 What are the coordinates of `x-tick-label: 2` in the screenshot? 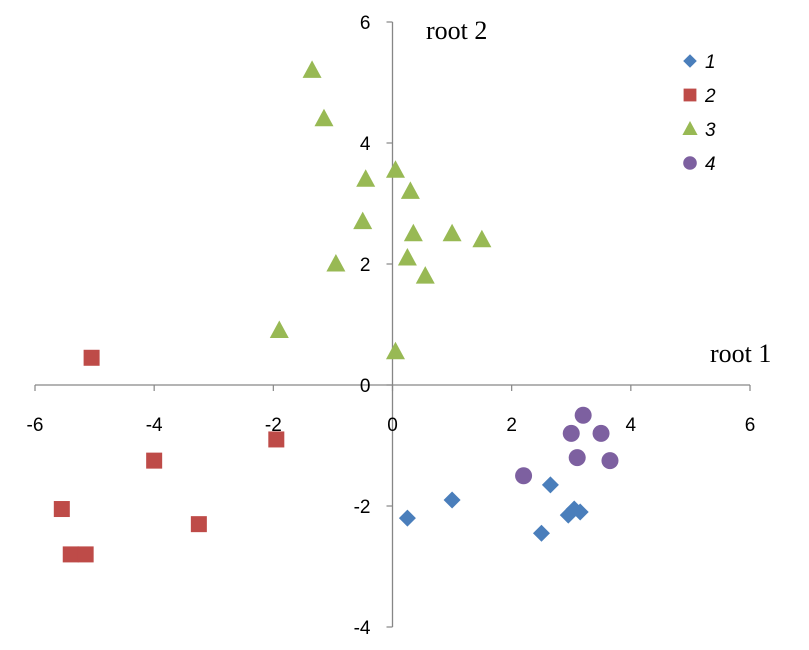 It's located at (511, 425).